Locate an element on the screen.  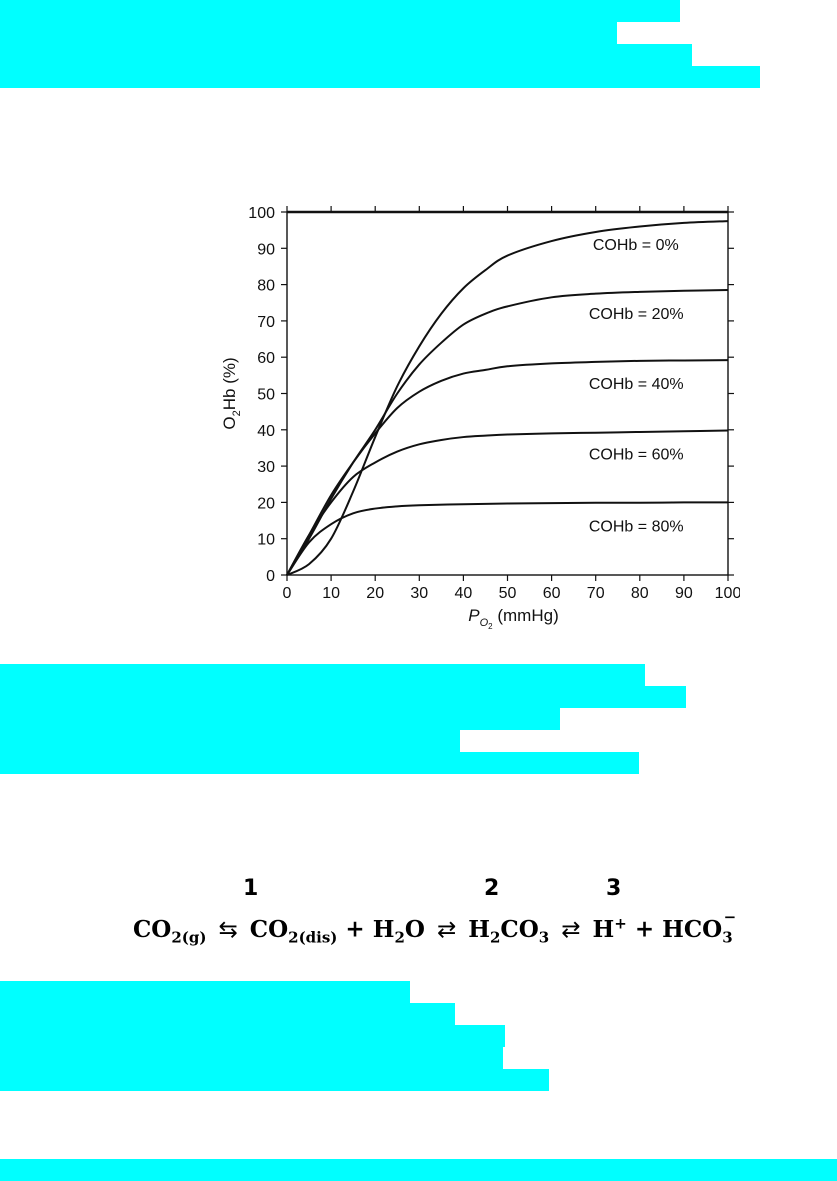
bicarbonate-ion: HCO3− is located at coordinates (699, 927).